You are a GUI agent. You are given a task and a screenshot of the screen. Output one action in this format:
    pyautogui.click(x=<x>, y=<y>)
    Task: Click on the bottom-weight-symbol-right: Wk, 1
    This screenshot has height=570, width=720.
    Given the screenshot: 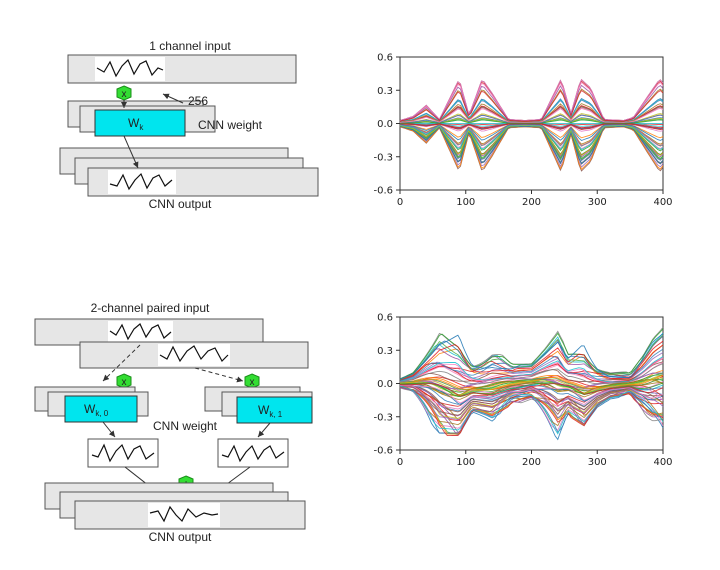 What is the action you would take?
    pyautogui.click(x=270, y=411)
    